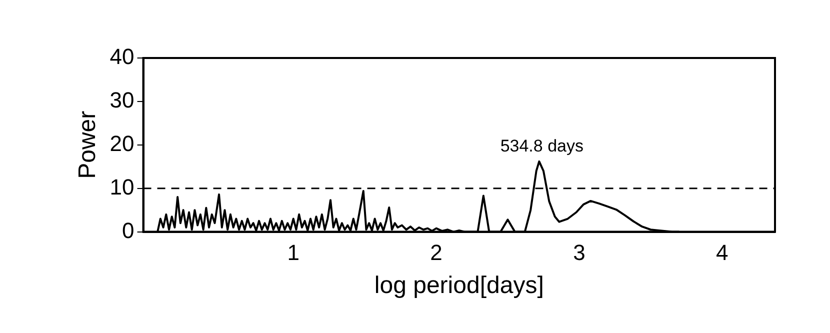 Image resolution: width=830 pixels, height=333 pixels. Describe the element at coordinates (122, 143) in the screenshot. I see `y-tick-label: 20` at that location.